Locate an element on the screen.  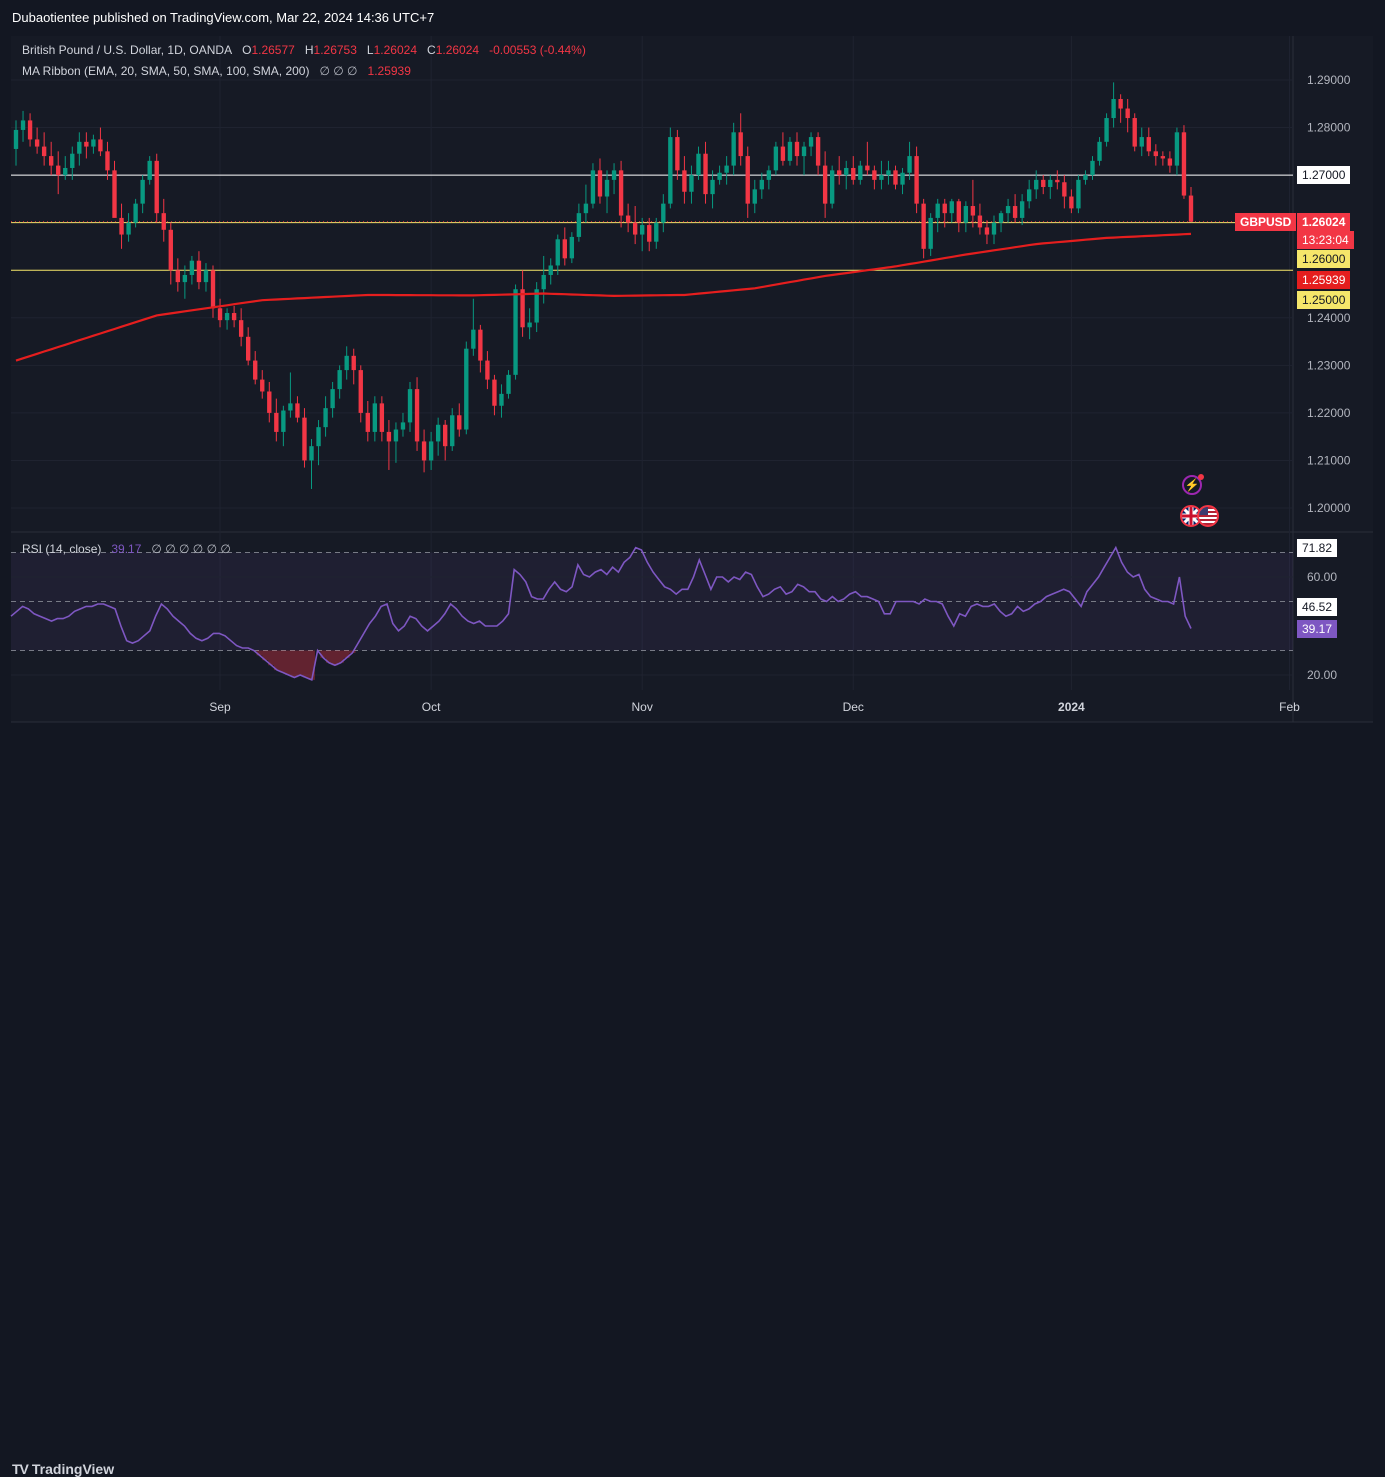
price-tick-label: 1.21000 is located at coordinates (1329, 460).